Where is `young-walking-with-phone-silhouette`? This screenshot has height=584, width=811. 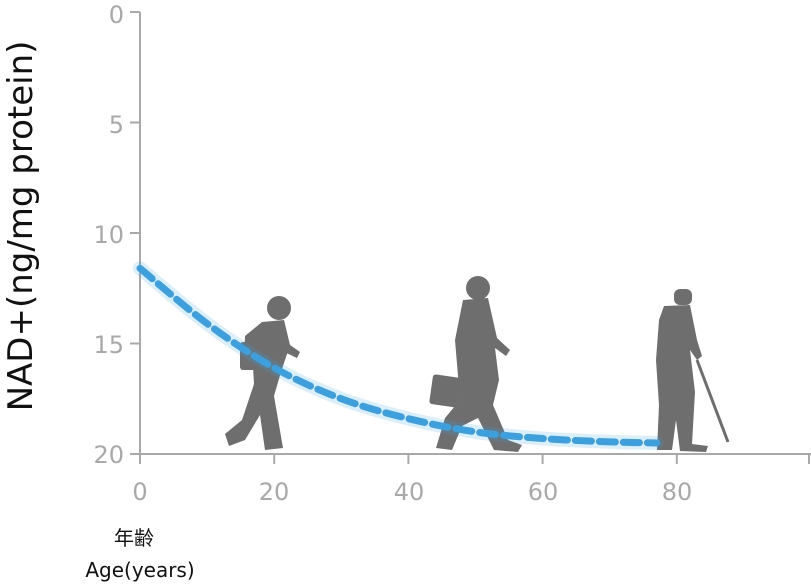 young-walking-with-phone-silhouette is located at coordinates (262, 373).